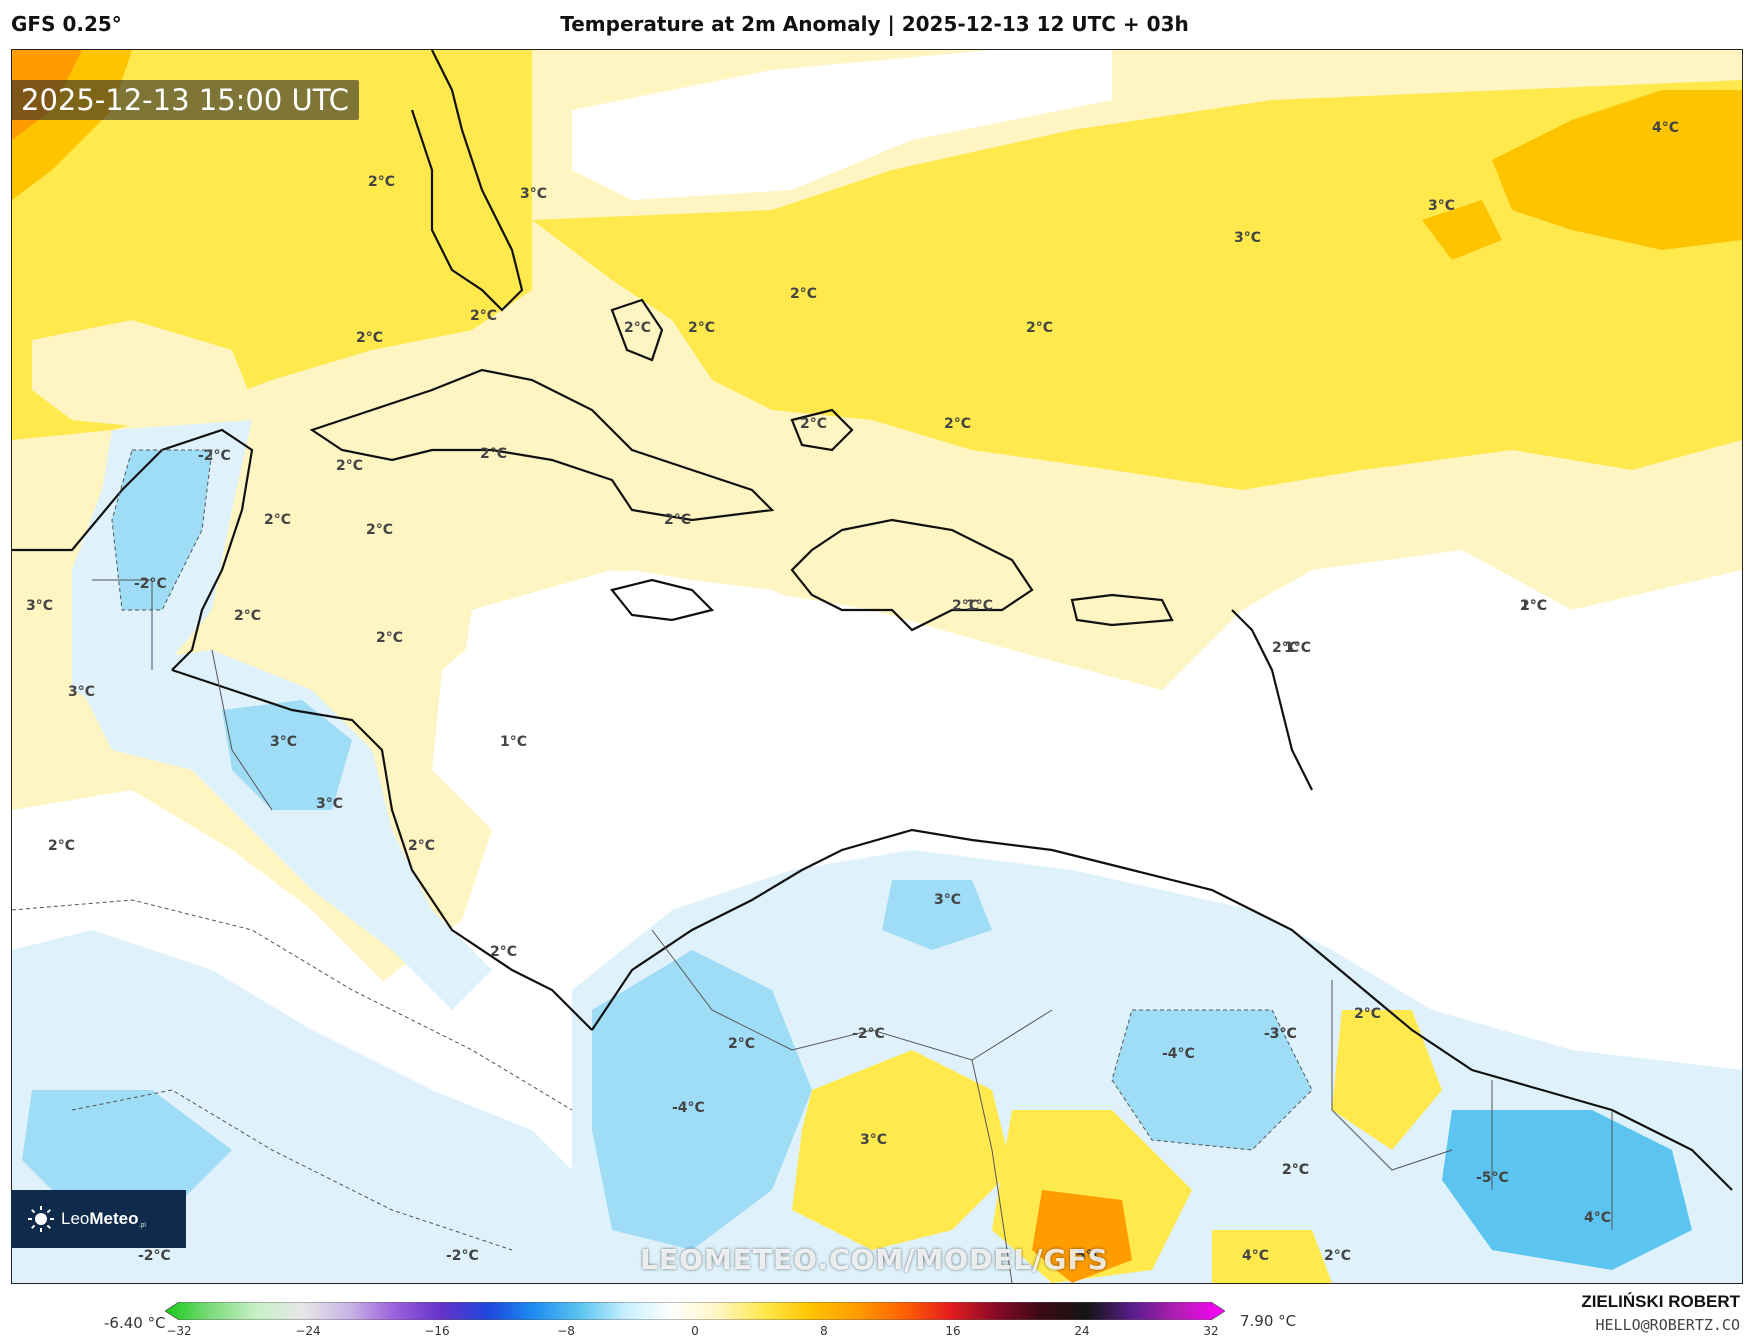  What do you see at coordinates (953, 1331) in the screenshot?
I see `colorbar-tick-label: 16` at bounding box center [953, 1331].